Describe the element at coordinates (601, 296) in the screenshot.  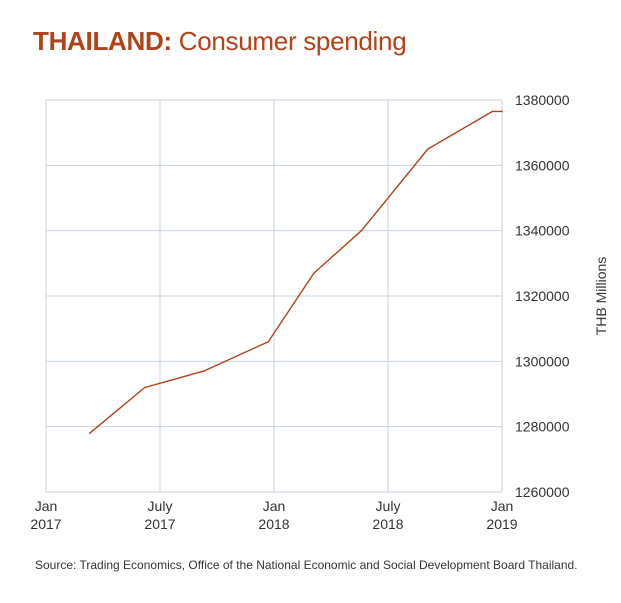
I see `y-axis-title: THB Millions` at that location.